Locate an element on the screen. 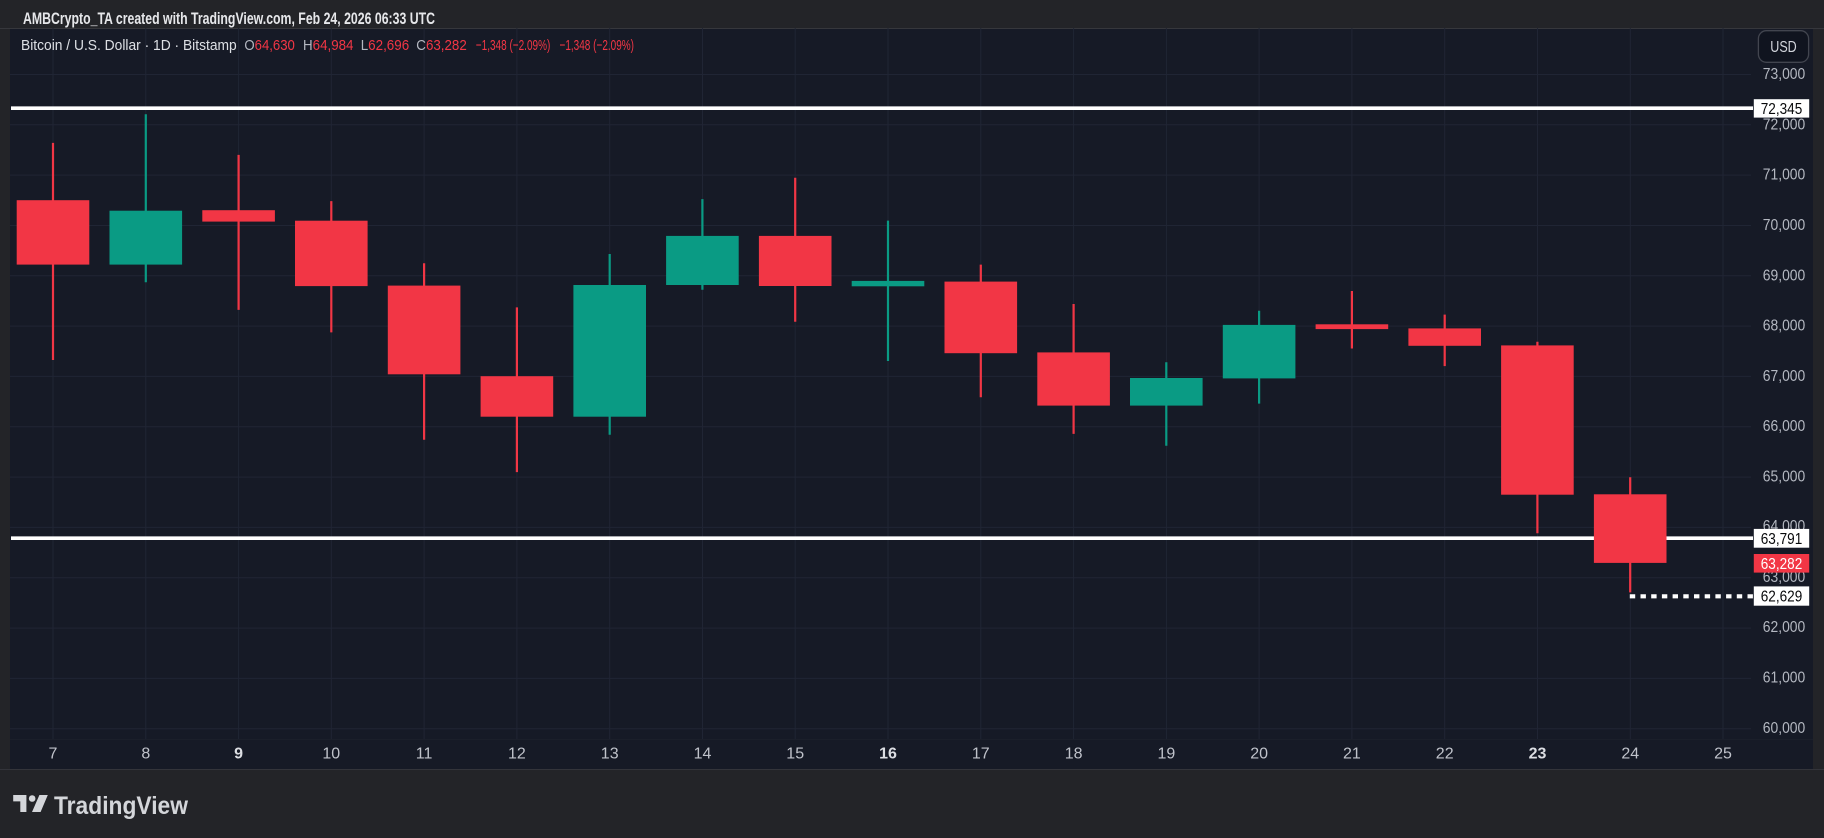 Image resolution: width=1824 pixels, height=838 pixels. svg-text: 7 is located at coordinates (53, 754).